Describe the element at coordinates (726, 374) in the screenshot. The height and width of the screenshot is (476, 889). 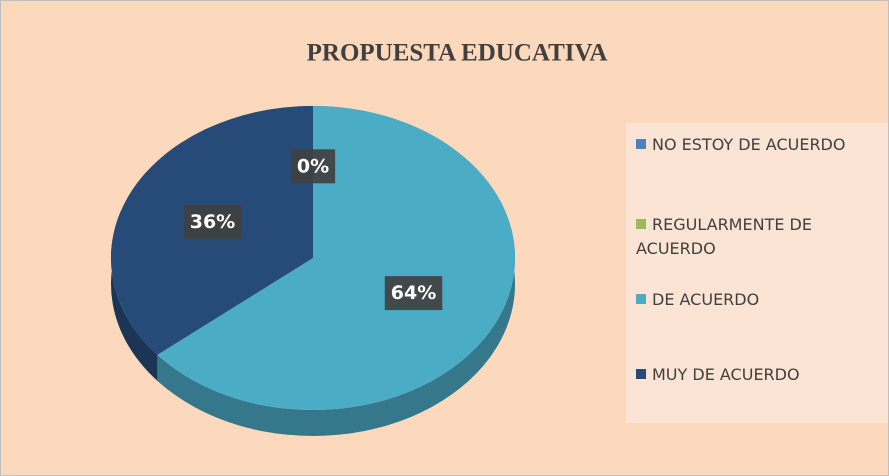
I see `legend-label: MUY DE ACUERDO` at that location.